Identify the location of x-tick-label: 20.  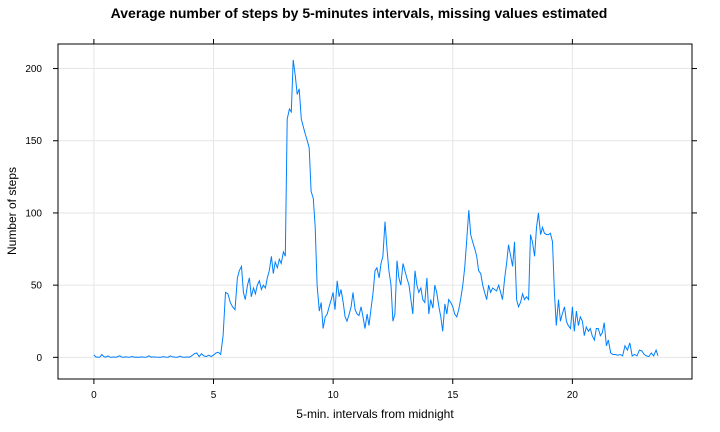
(573, 395).